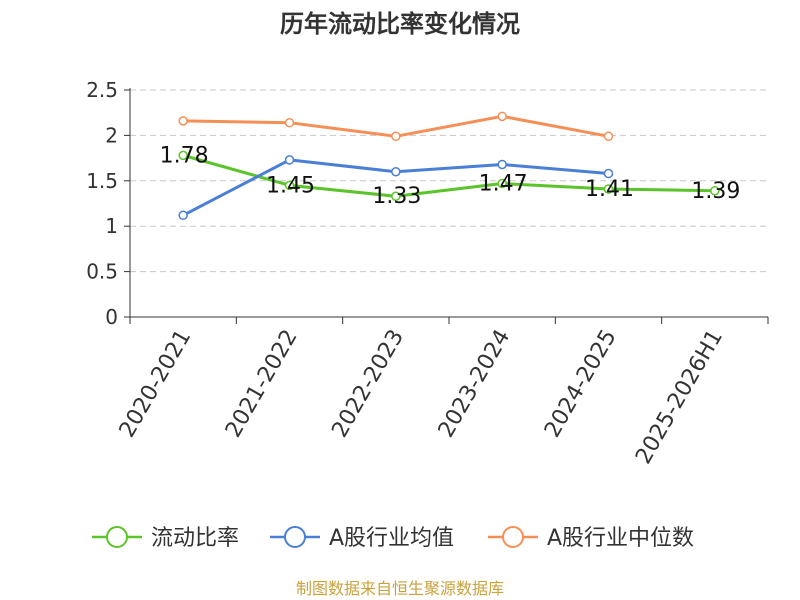 The image size is (800, 600). What do you see at coordinates (102, 181) in the screenshot?
I see `y-tick-label: 1.5` at bounding box center [102, 181].